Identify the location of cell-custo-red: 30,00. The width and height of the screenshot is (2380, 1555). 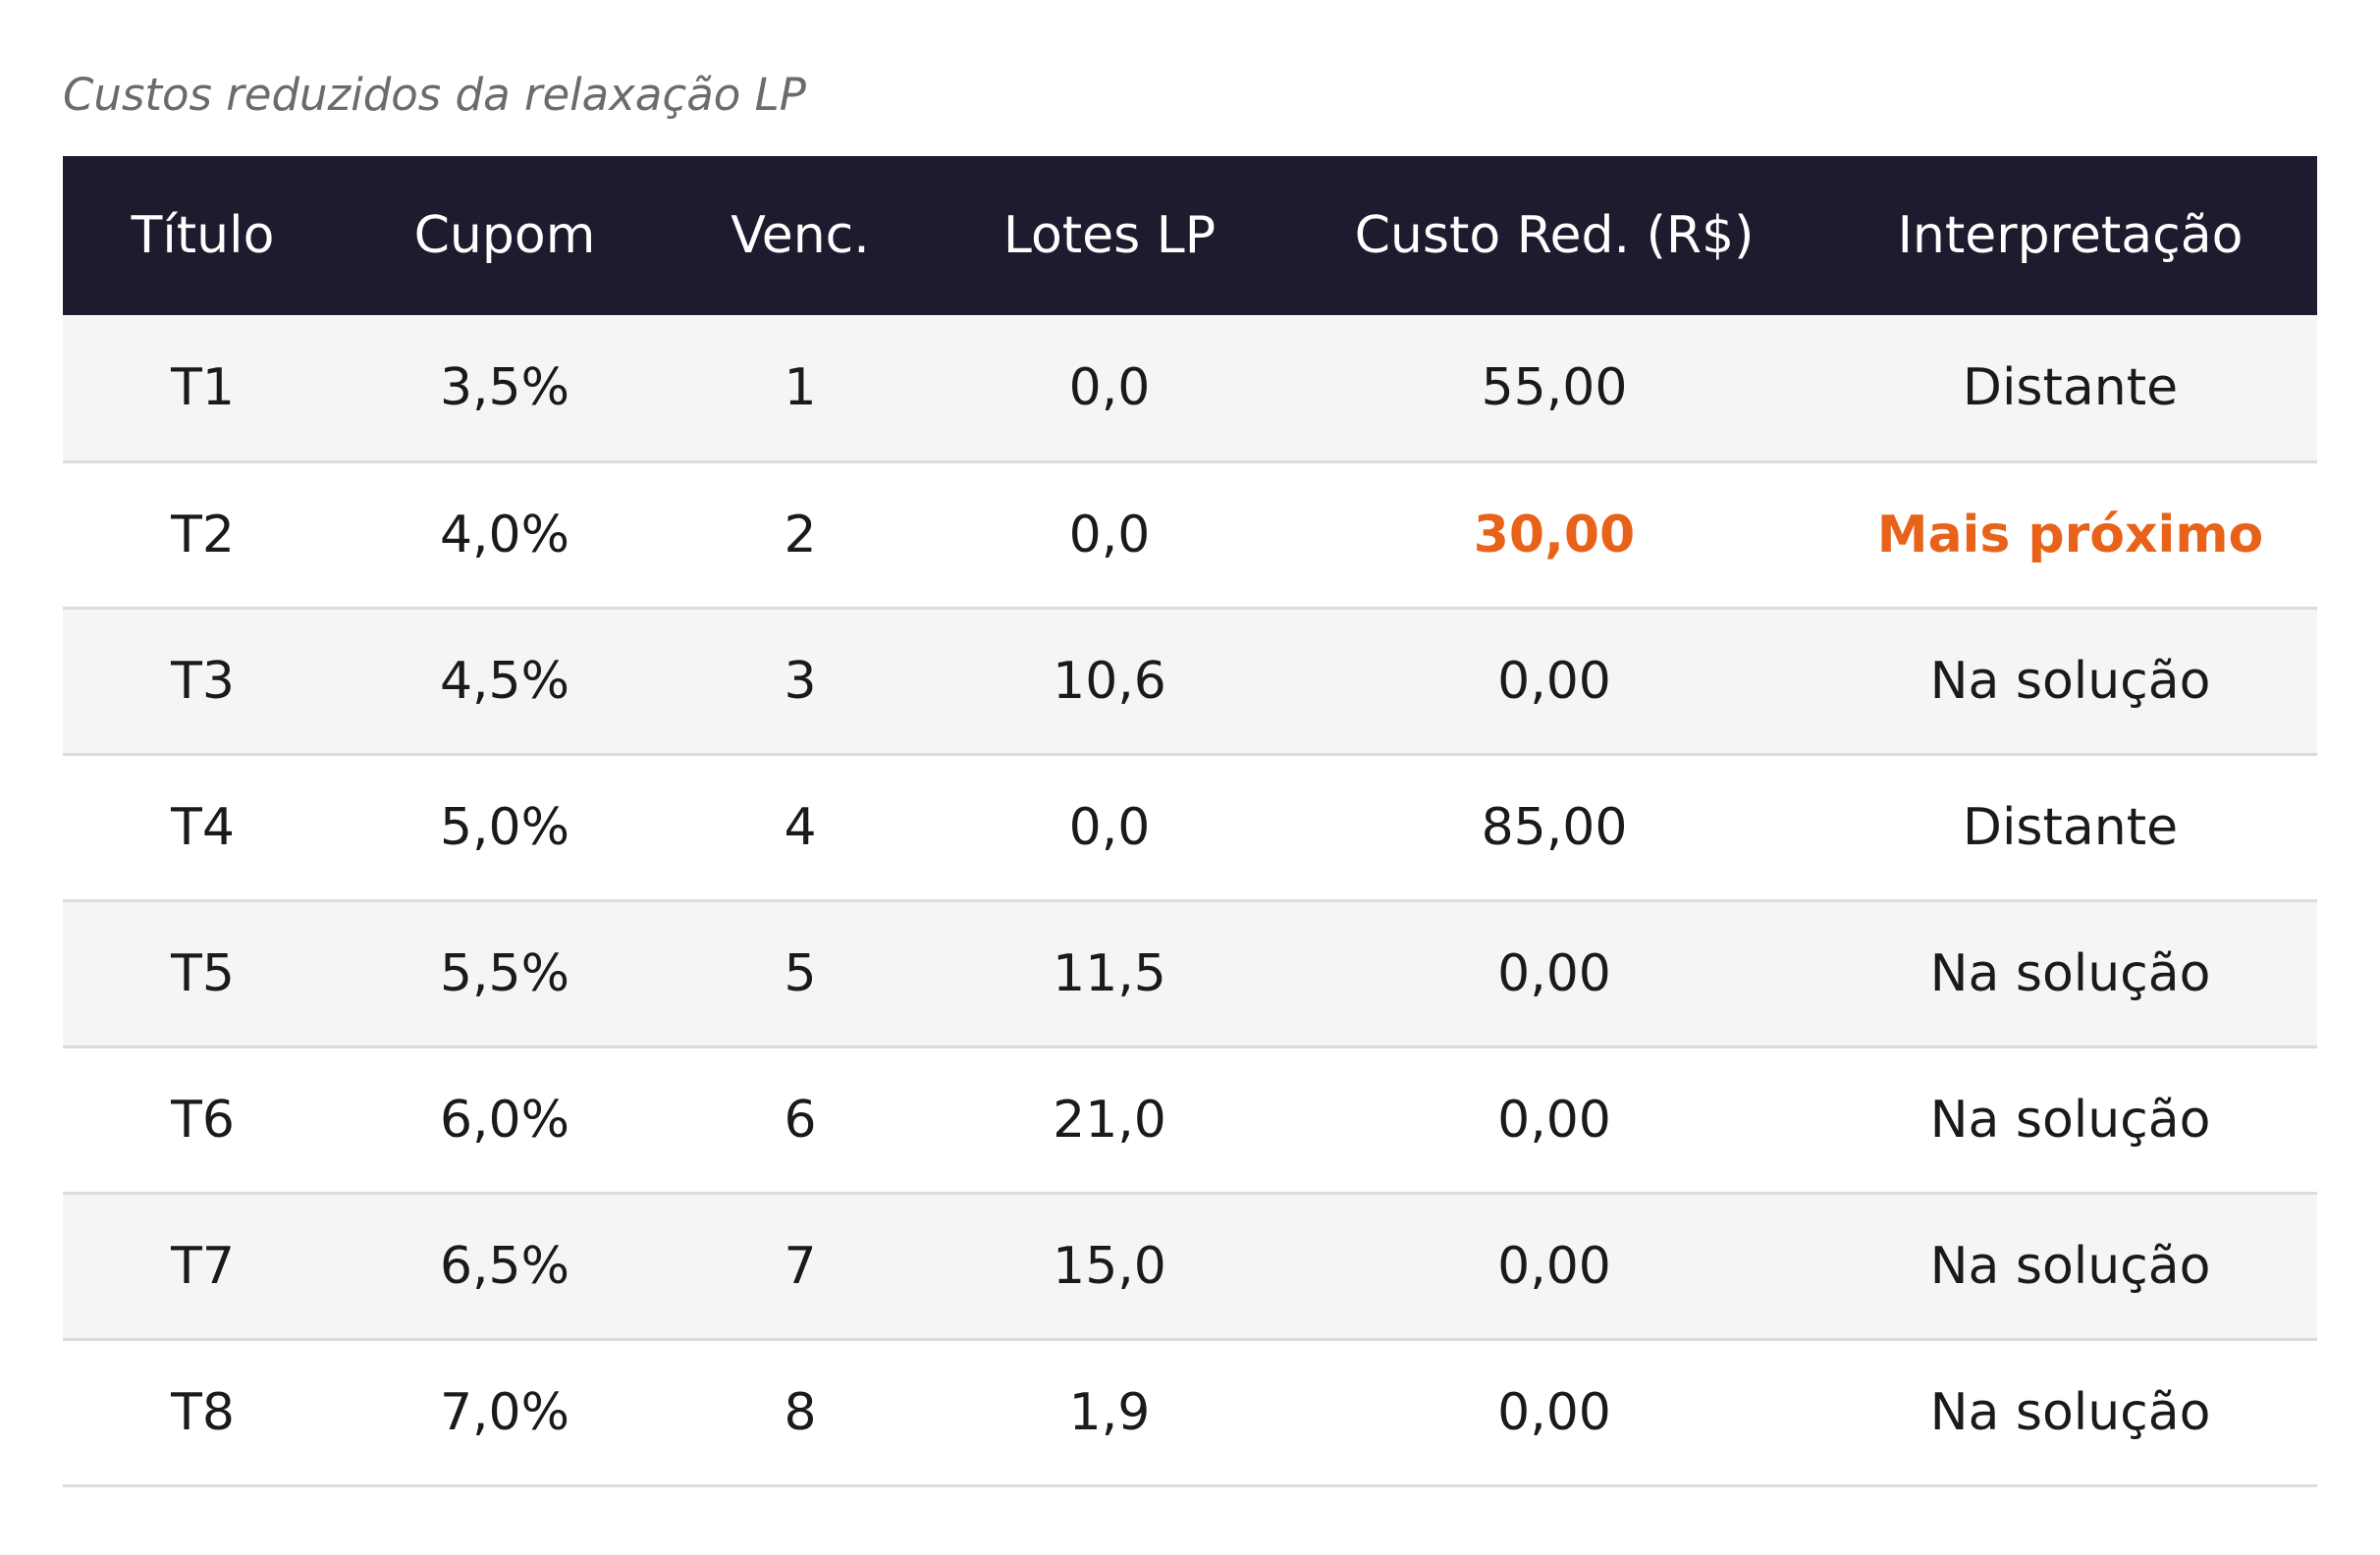
(1554, 535).